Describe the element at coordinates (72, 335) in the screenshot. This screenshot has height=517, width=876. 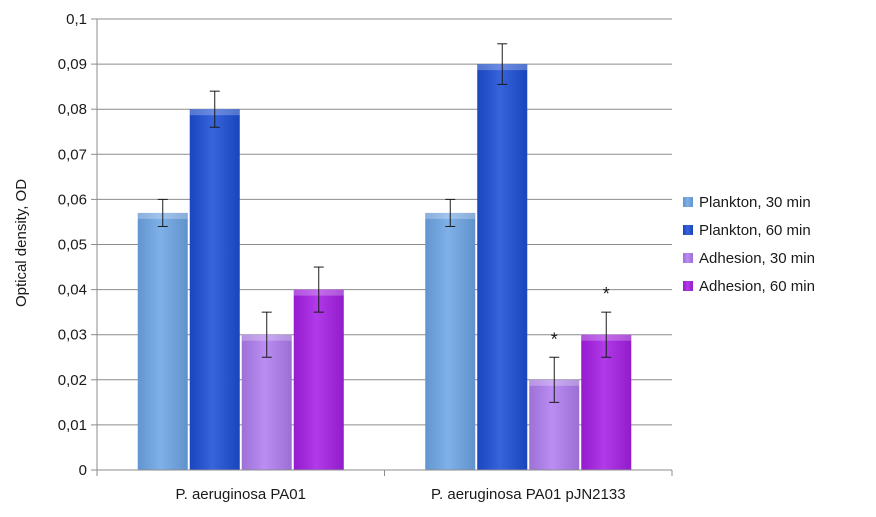
I see `y-tick-label: 0,03` at that location.